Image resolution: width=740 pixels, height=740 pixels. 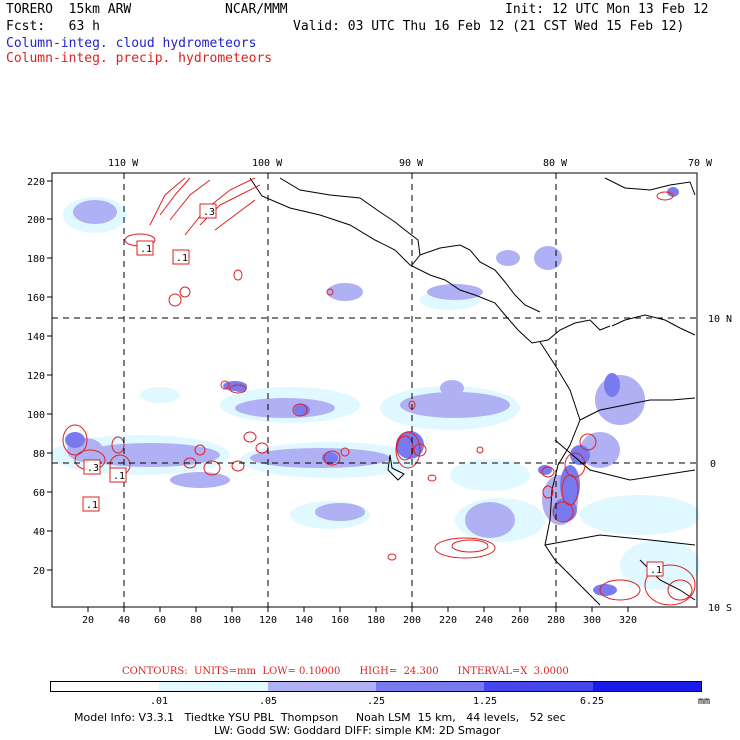 I want to click on x-tick: 260, so click(x=520, y=620).